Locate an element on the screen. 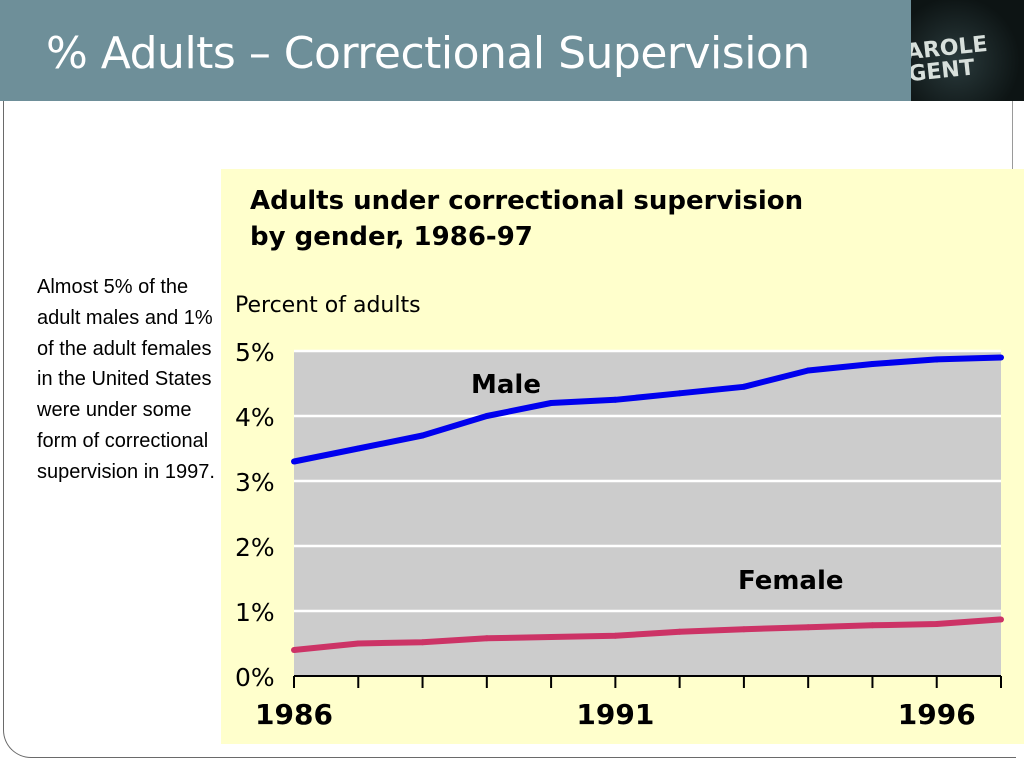 The height and width of the screenshot is (768, 1024). y-tick-label: 4% is located at coordinates (255, 417).